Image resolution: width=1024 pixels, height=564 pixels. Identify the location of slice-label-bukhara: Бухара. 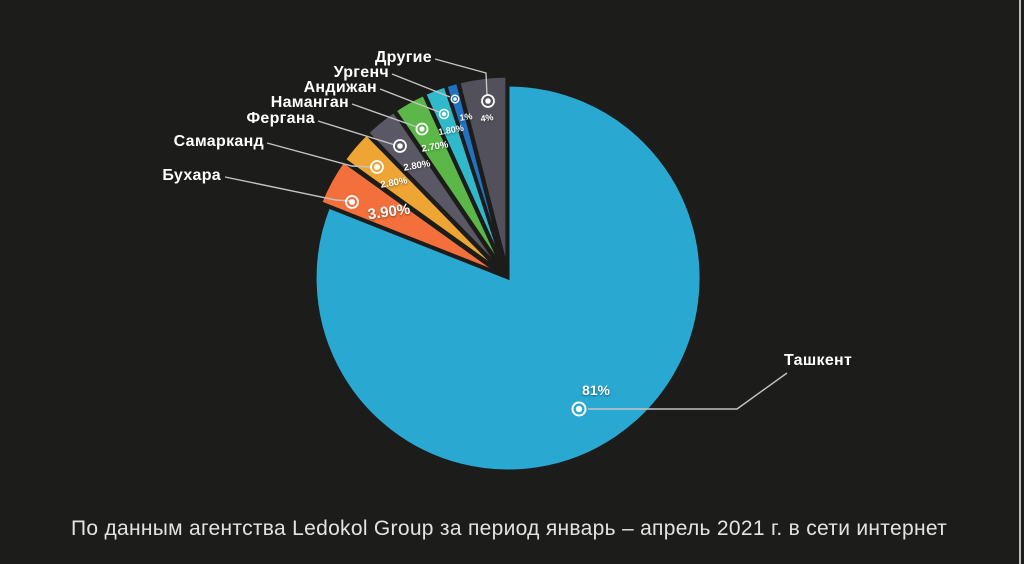
(191, 175).